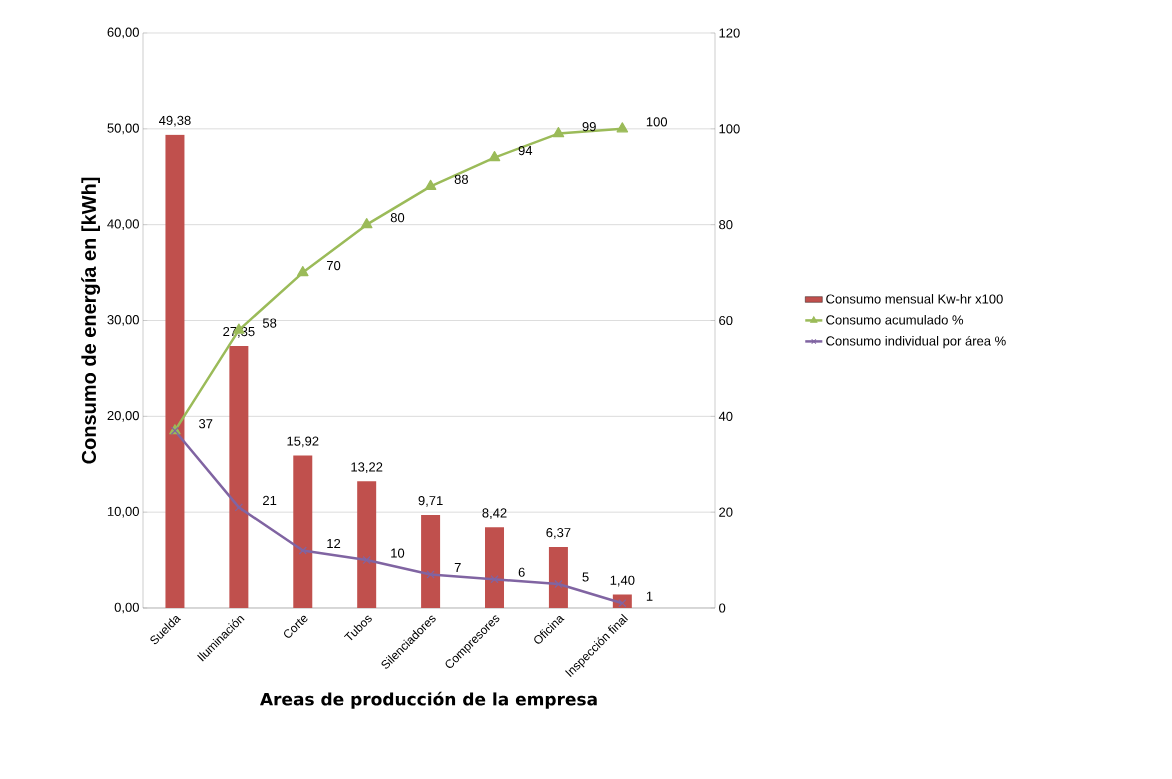 The width and height of the screenshot is (1172, 779). What do you see at coordinates (367, 468) in the screenshot?
I see `data-label: 13,22` at bounding box center [367, 468].